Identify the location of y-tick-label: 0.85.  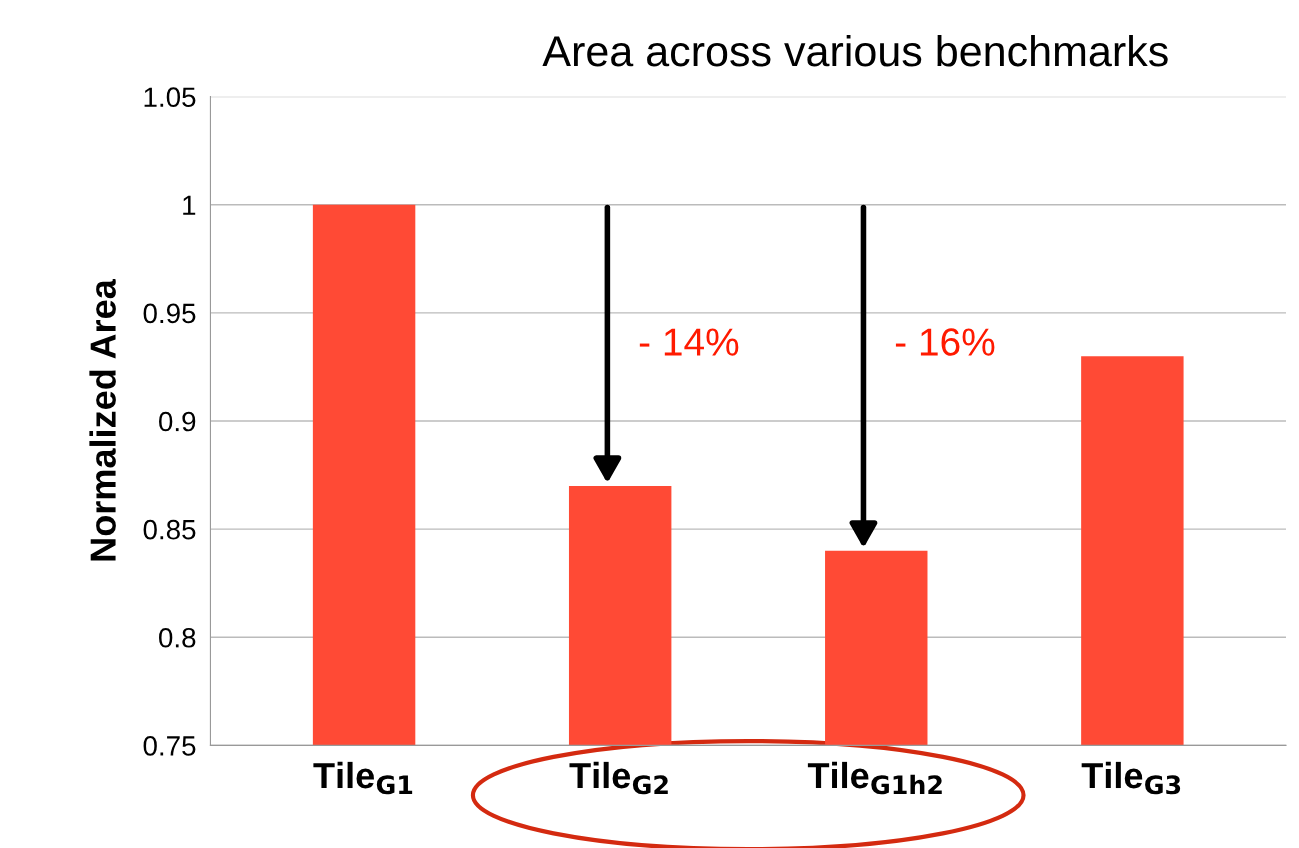
(169, 529).